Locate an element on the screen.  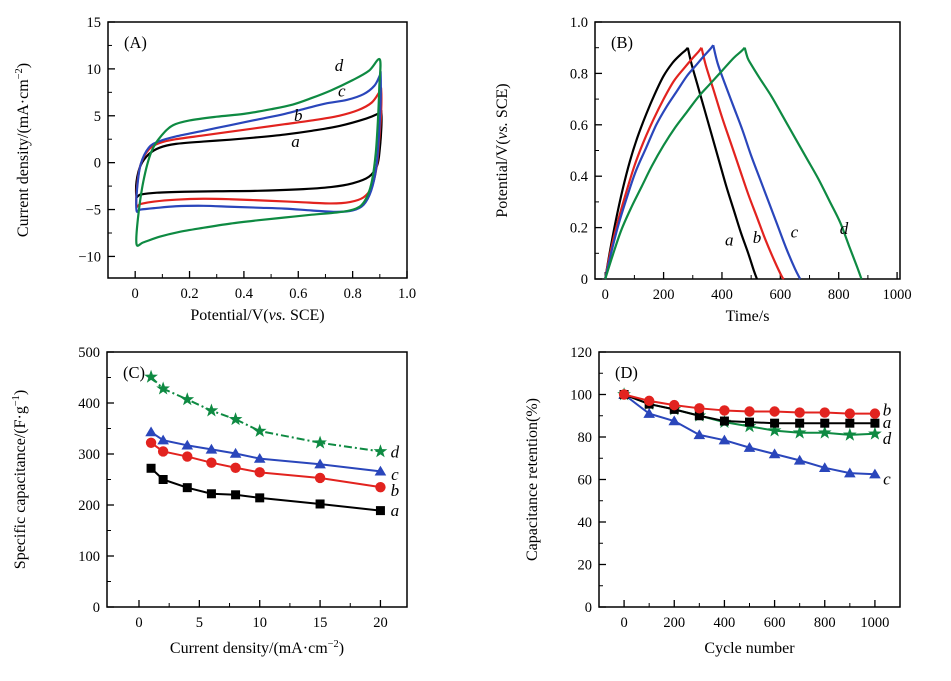
panel-A-curve-label-b: b is located at coordinates (298, 115).